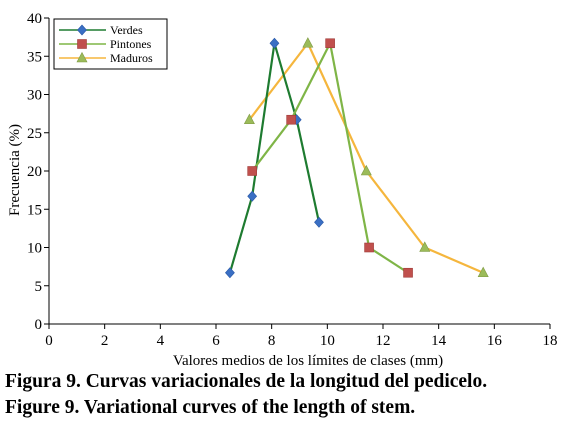 The height and width of the screenshot is (429, 568). I want to click on y-axis-title: Frecuencia (%), so click(15, 170).